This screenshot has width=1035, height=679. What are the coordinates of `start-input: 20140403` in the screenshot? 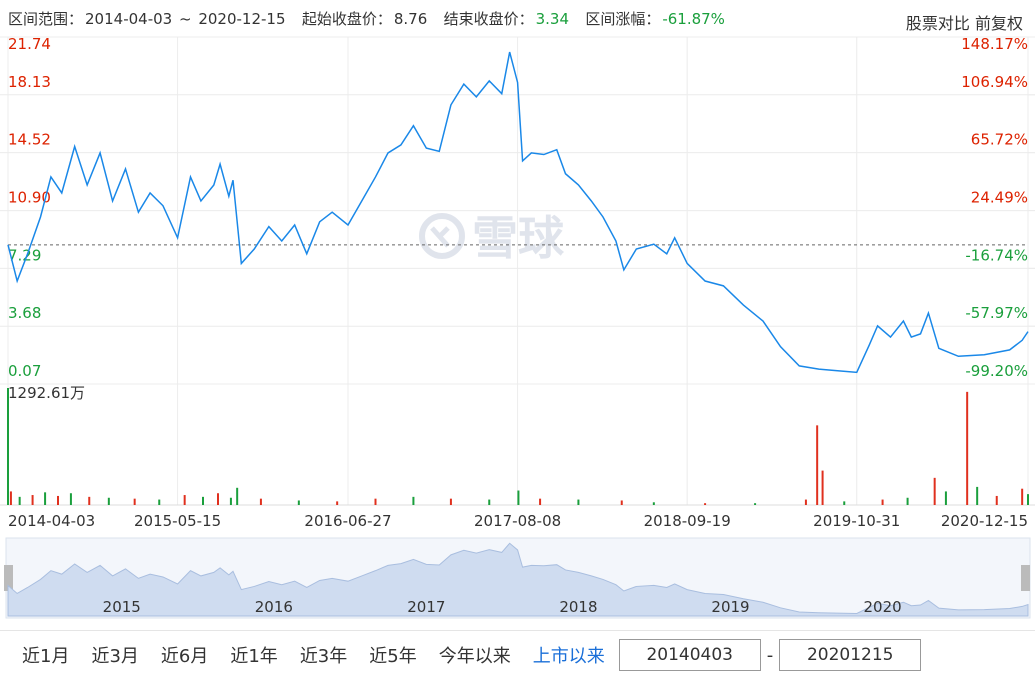 It's located at (689, 655).